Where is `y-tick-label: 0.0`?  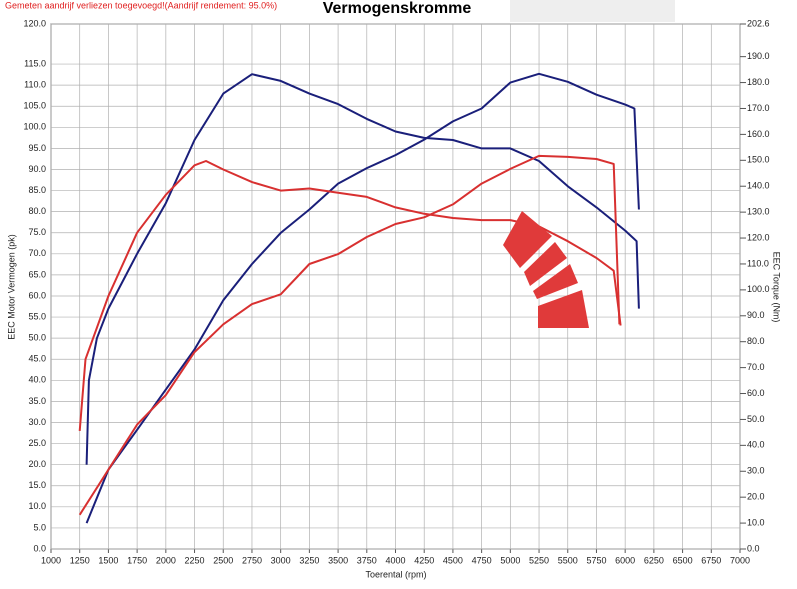 y-tick-label: 0.0 is located at coordinates (39, 548).